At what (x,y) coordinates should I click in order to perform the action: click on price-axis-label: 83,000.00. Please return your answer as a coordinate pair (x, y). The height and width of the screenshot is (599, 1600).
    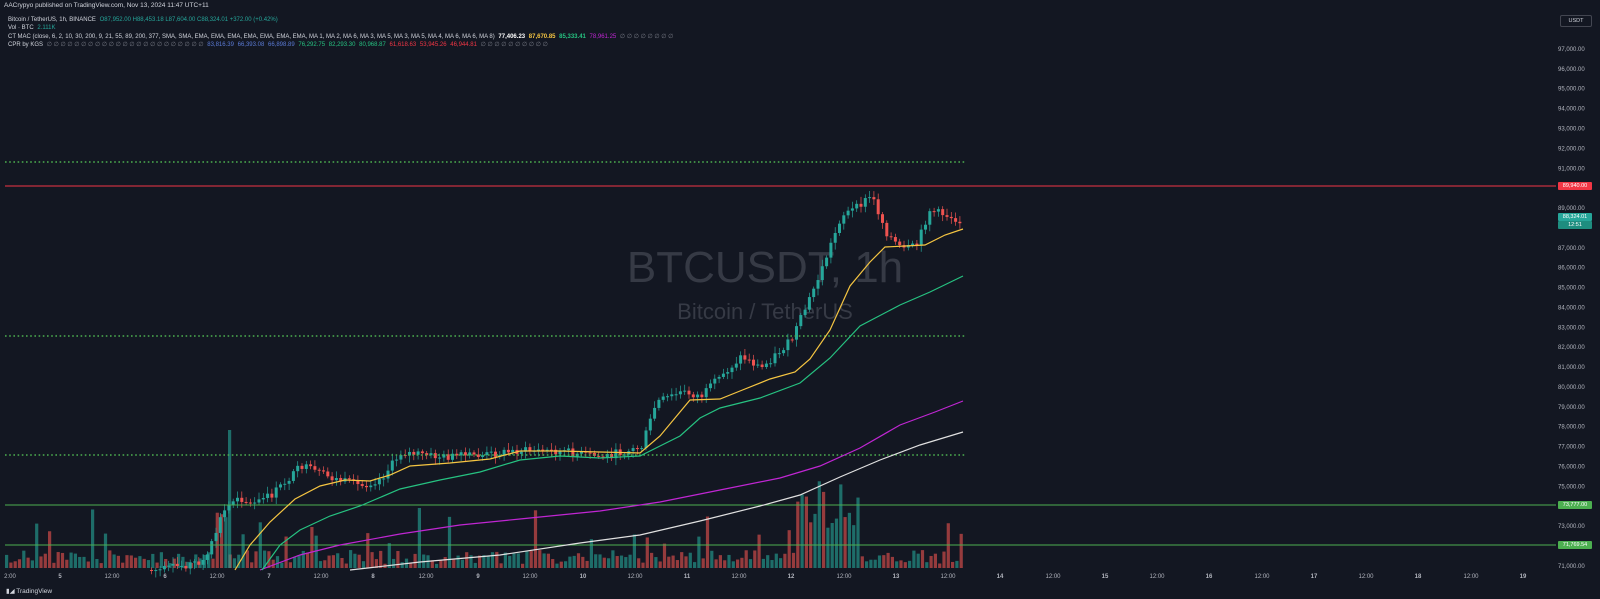
    Looking at the image, I should click on (1571, 328).